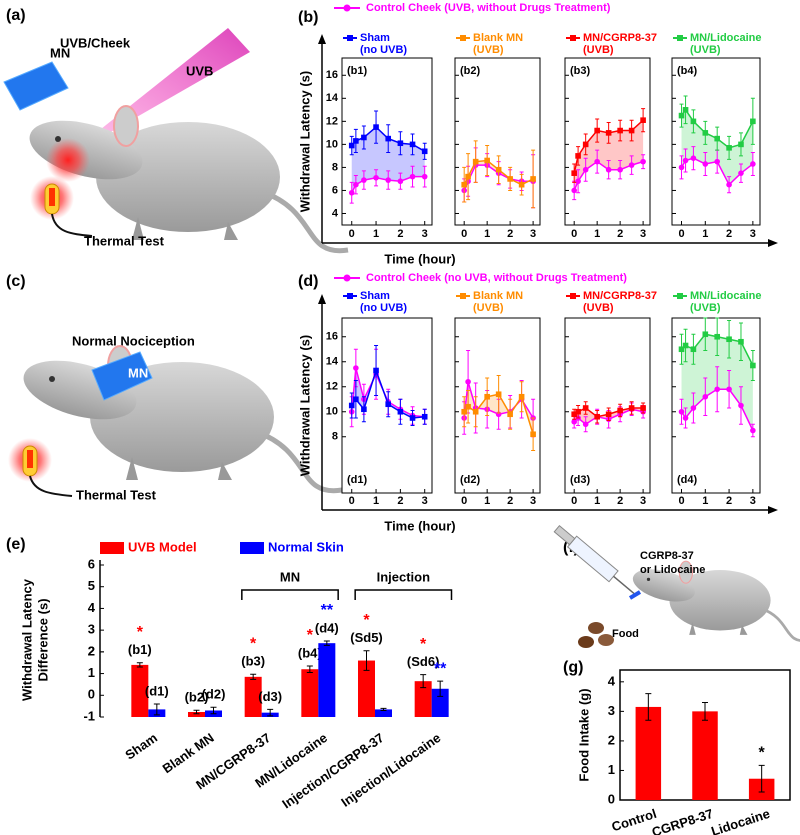  Describe the element at coordinates (310, 652) in the screenshot. I see `bar-label: (b4)` at that location.